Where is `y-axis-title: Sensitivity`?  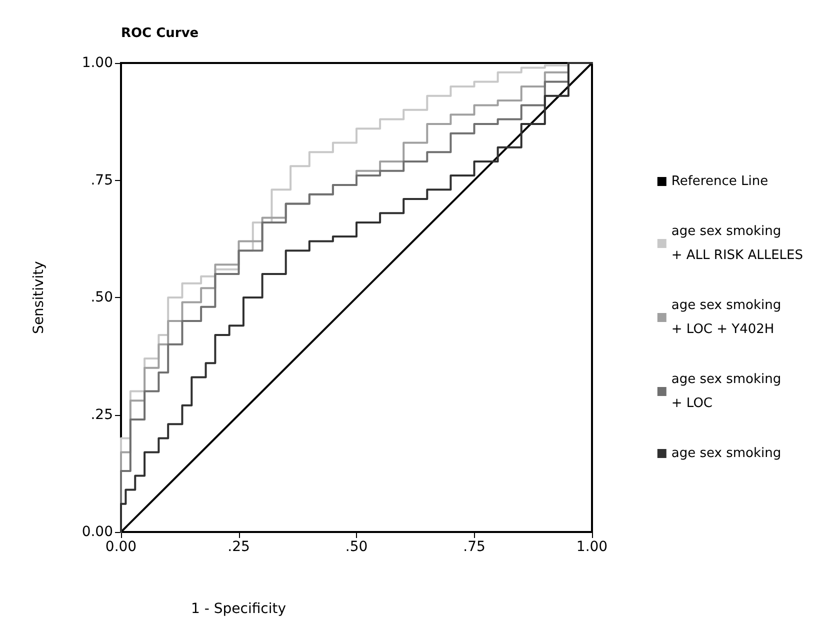
y-axis-title: Sensitivity is located at coordinates (39, 297).